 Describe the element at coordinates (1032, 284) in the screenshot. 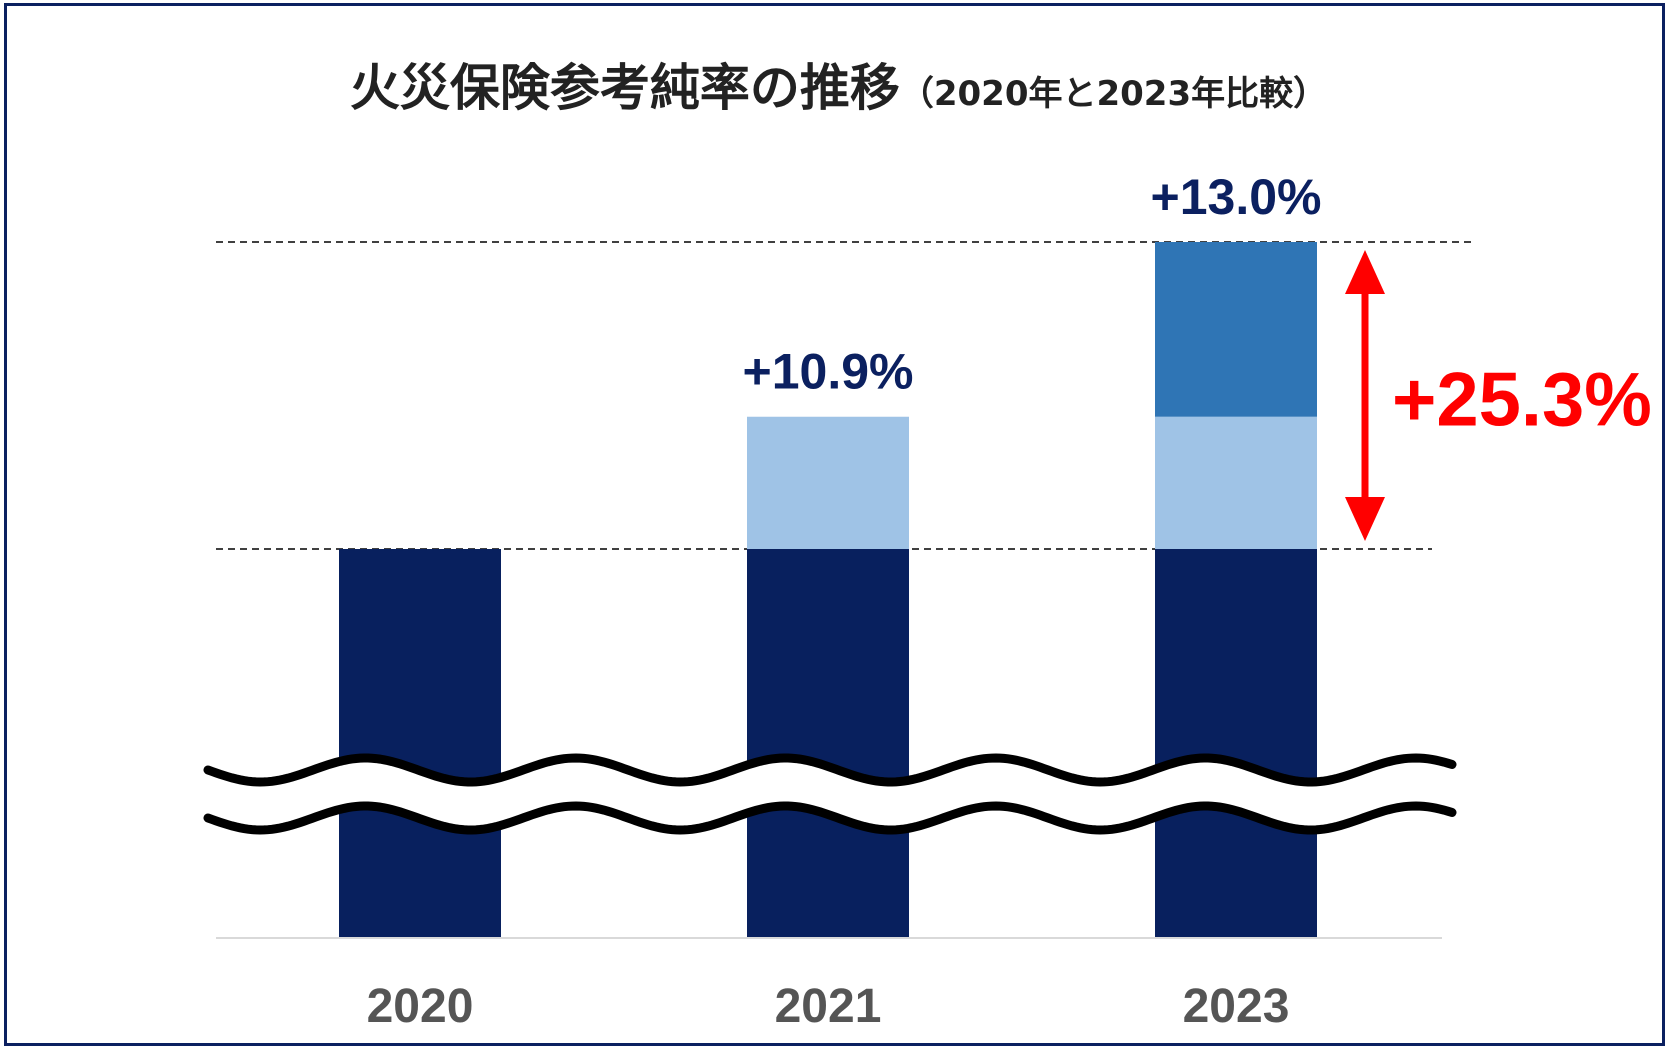

I see `data-labels: +10.9% +13.0%` at that location.